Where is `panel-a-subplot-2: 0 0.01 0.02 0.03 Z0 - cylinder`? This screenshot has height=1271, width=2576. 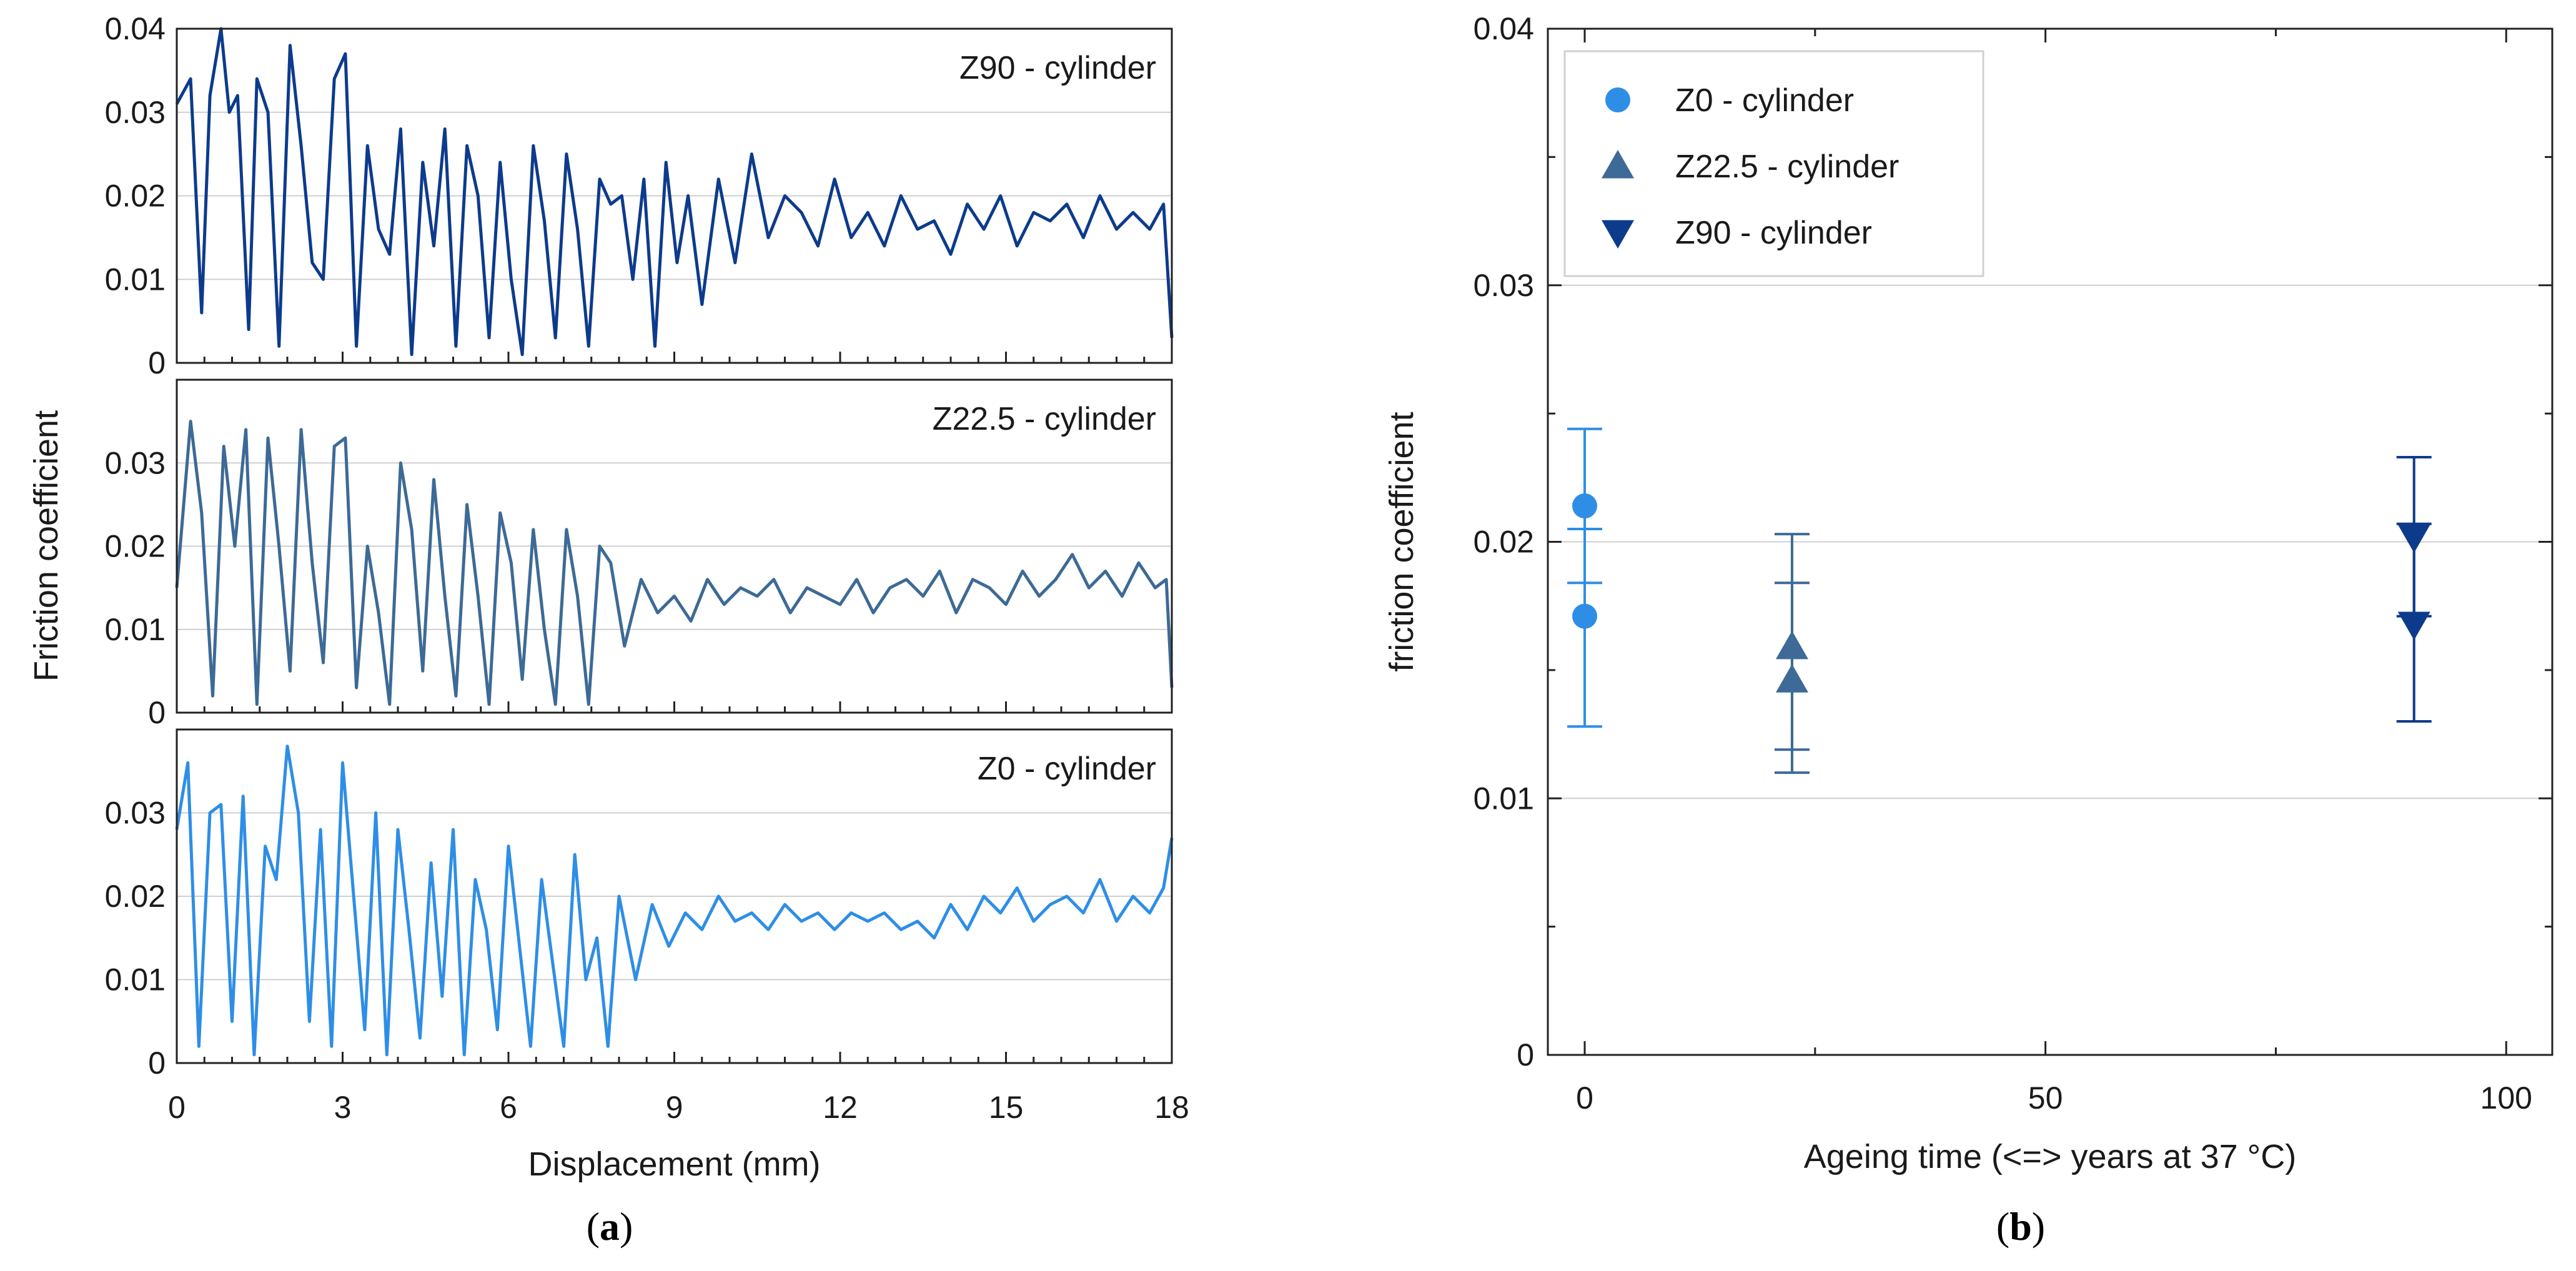
panel-a-subplot-2: 0 0.01 0.02 0.03 Z0 - cylinder is located at coordinates (639, 904).